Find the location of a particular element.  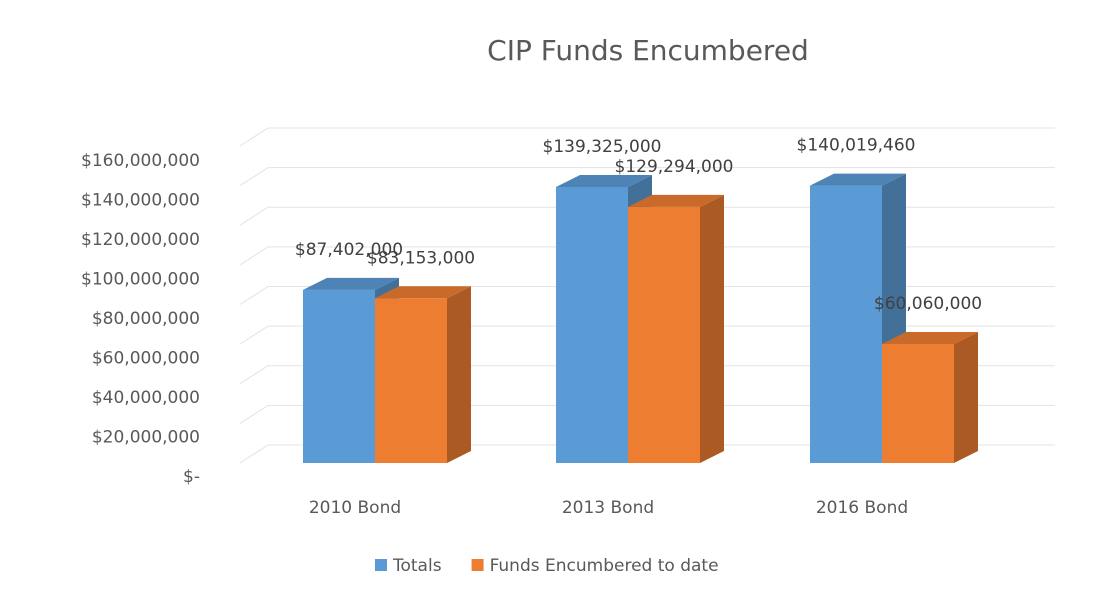

x-tick-label: 2016 Bond is located at coordinates (862, 508).